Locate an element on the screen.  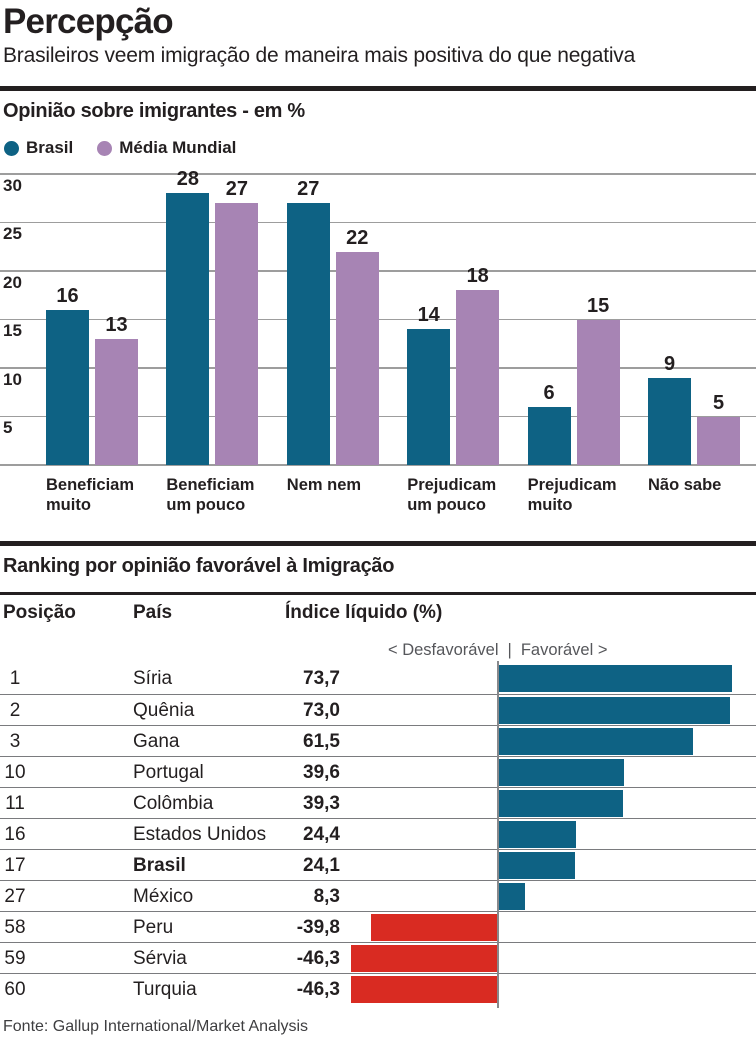
rank-value: 24,4 is located at coordinates (321, 834).